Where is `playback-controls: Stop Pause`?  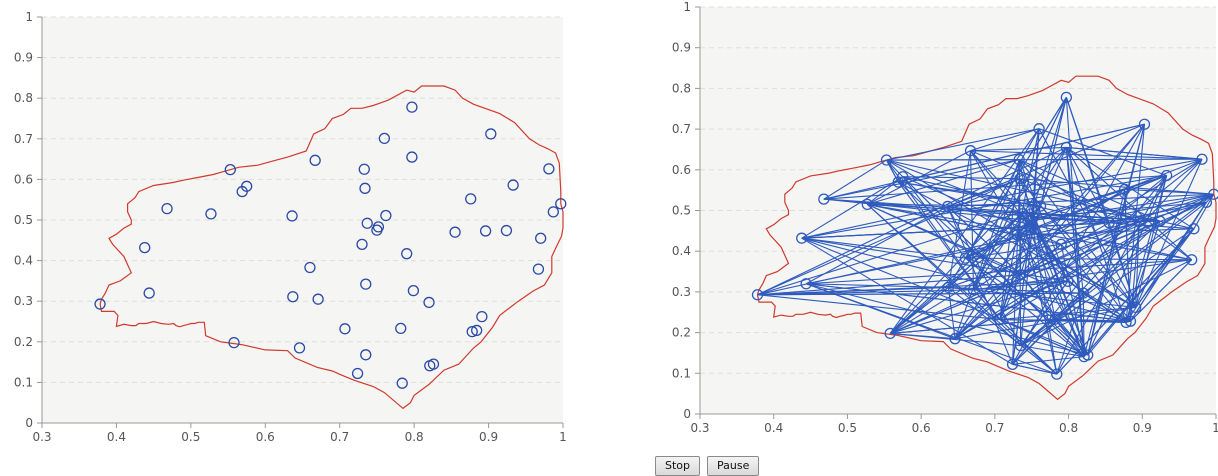 playback-controls: Stop Pause is located at coordinates (707, 466).